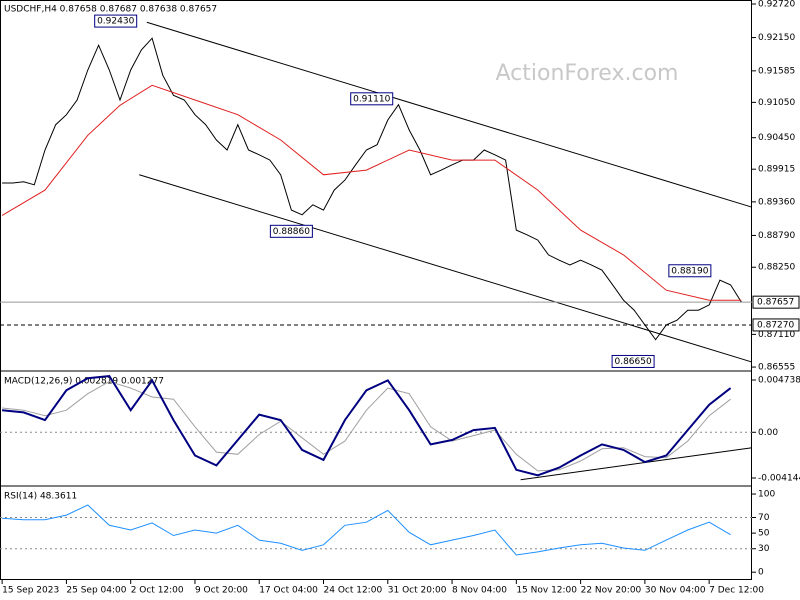 The height and width of the screenshot is (600, 800). I want to click on x-tick-label: 8 Nov 04:00, so click(479, 591).